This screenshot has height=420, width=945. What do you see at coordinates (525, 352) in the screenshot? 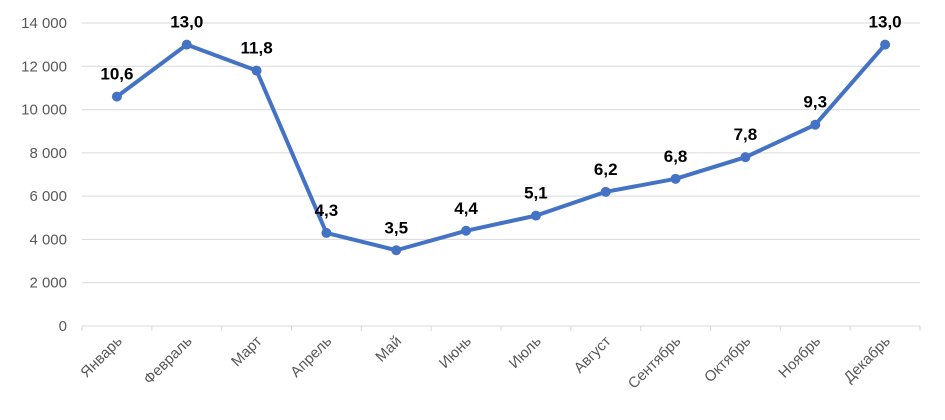
I see `x-tick-label: Июль` at bounding box center [525, 352].